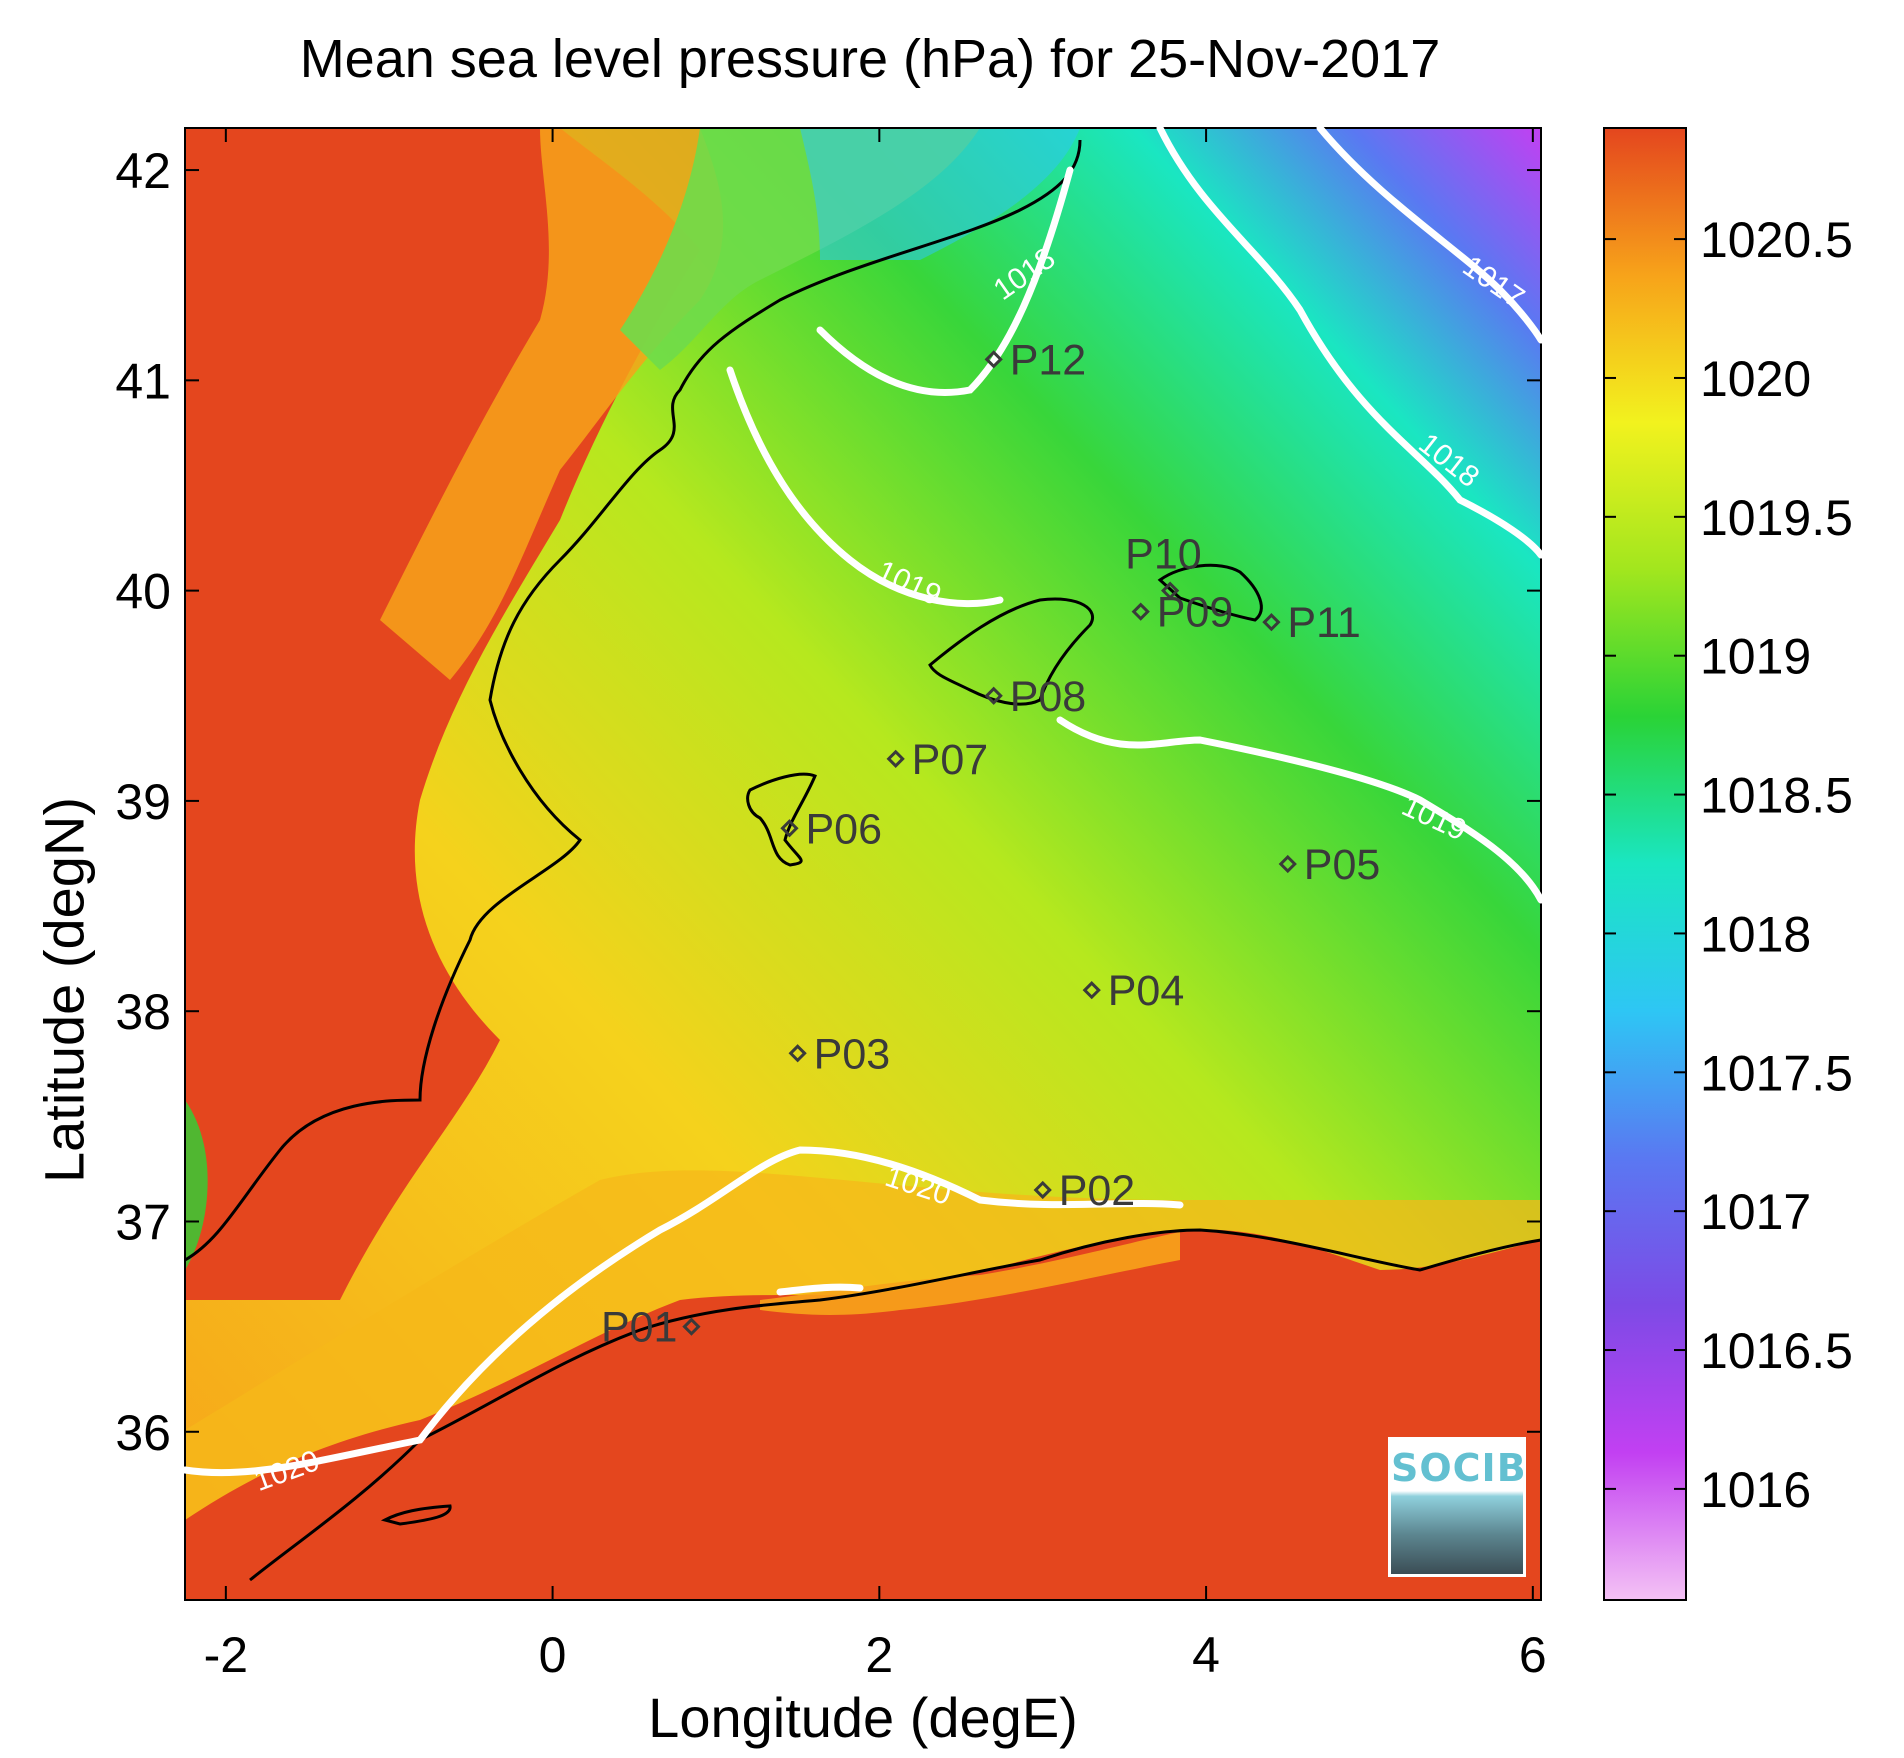 The width and height of the screenshot is (1904, 1758). Describe the element at coordinates (1776, 240) in the screenshot. I see `colorbar-tick-label: 1020.5` at that location.